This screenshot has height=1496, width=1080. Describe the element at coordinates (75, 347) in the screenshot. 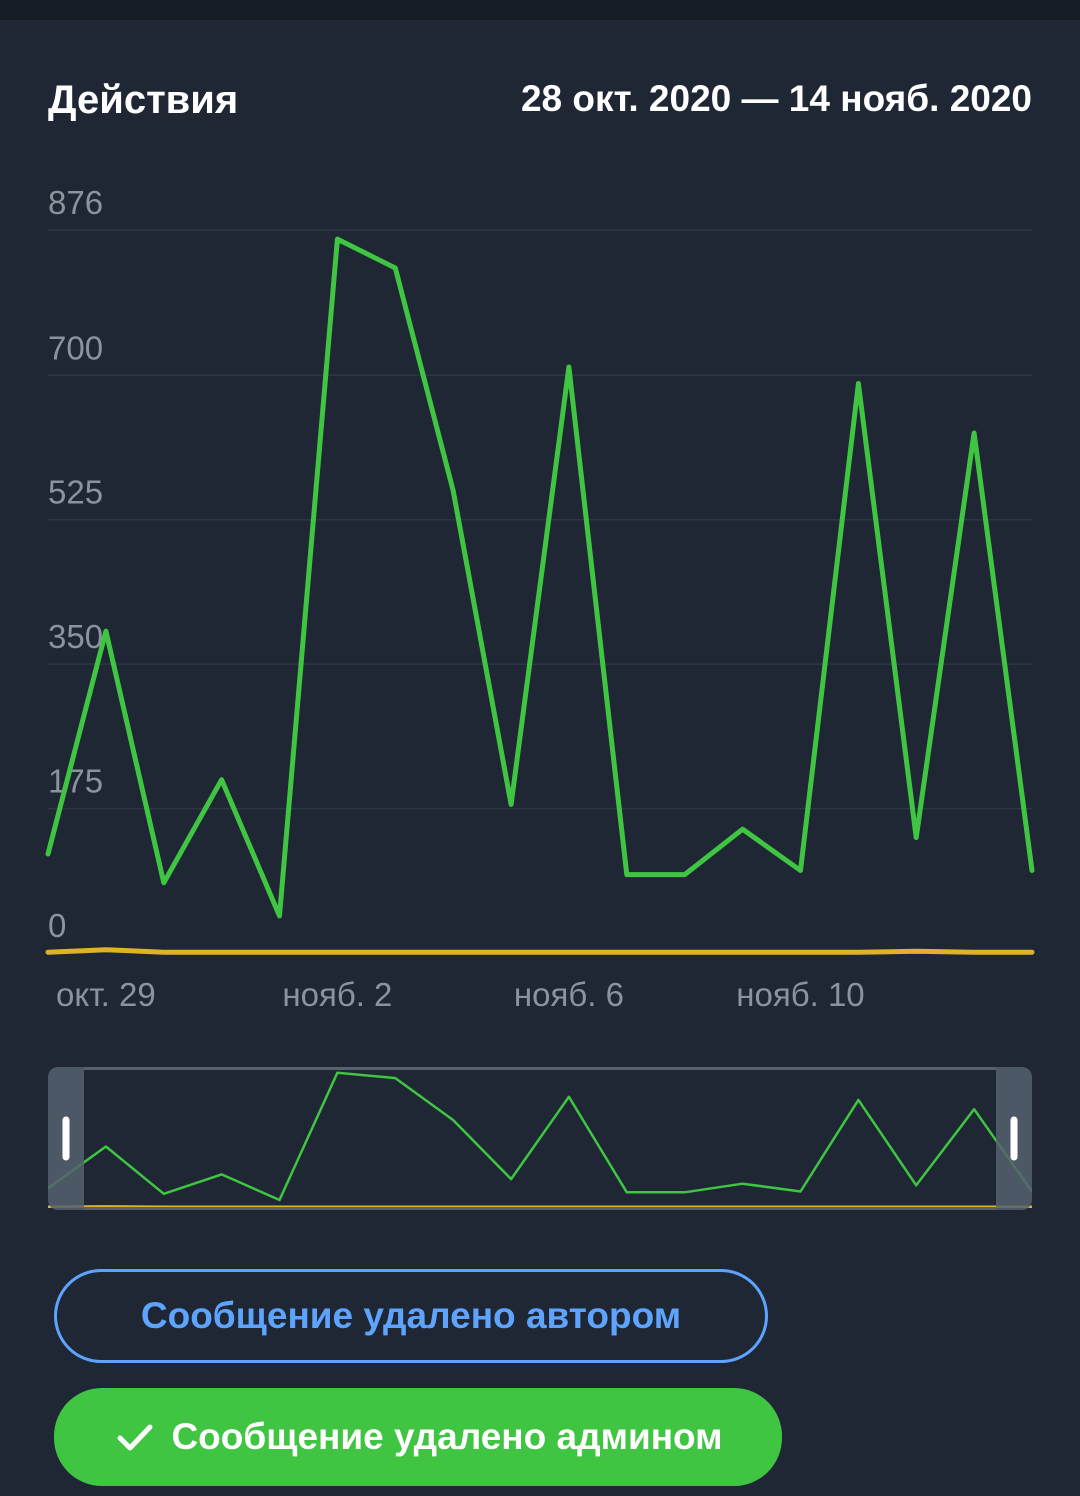

I see `y-tick-label: 700` at that location.